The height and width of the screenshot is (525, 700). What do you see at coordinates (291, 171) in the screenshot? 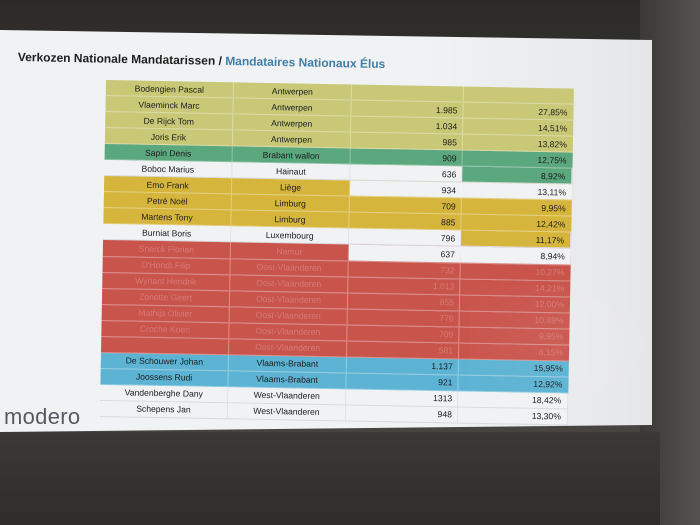
I see `province-name: Hainaut` at bounding box center [291, 171].